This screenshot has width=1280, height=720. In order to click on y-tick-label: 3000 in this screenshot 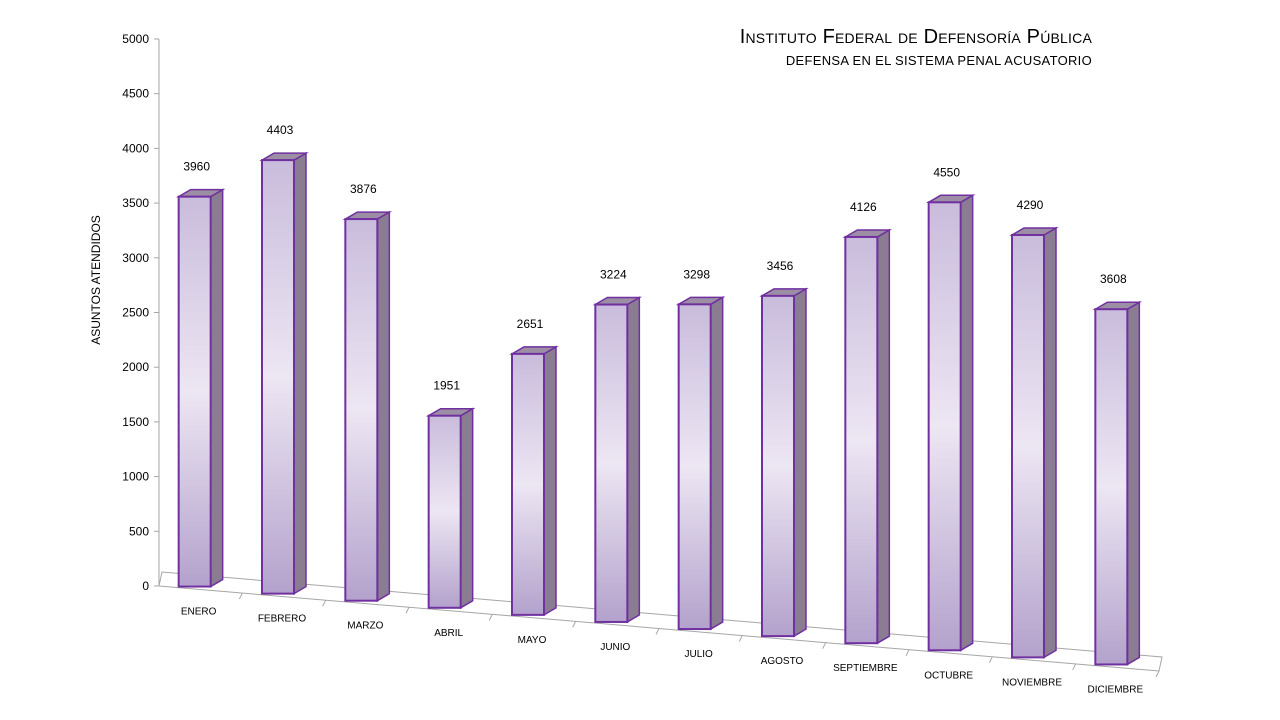, I will do `click(135, 258)`.